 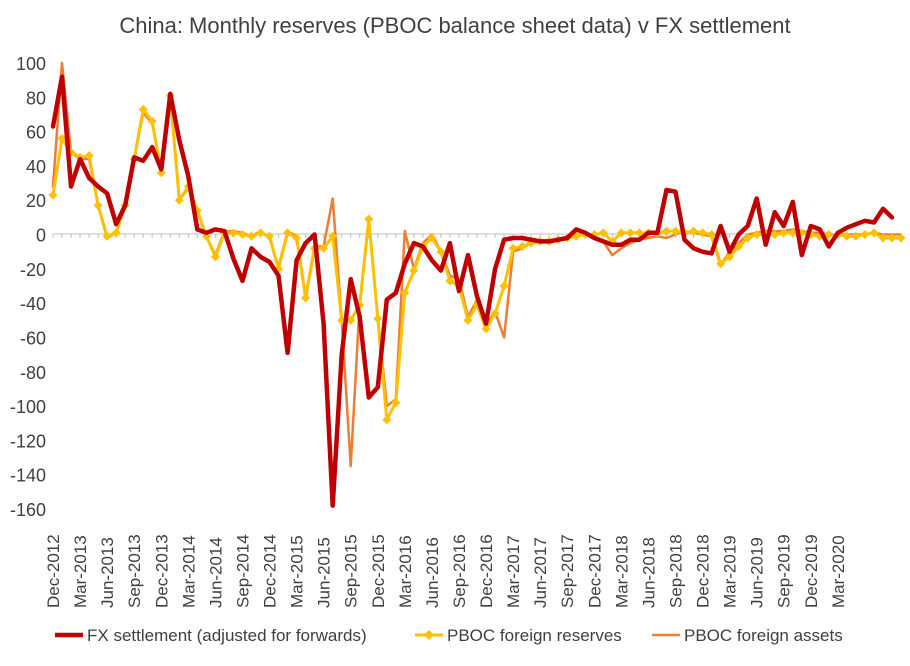 I want to click on legend-label: PBOC foreign reserves, so click(x=534, y=635).